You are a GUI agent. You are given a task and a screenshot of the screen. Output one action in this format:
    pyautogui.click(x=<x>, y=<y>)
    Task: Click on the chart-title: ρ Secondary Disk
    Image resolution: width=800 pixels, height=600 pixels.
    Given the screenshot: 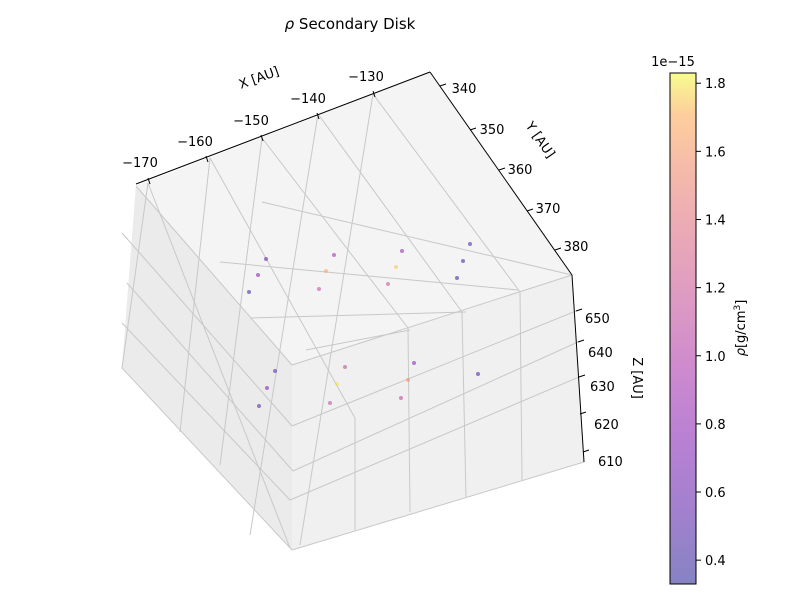 What is the action you would take?
    pyautogui.click(x=350, y=24)
    